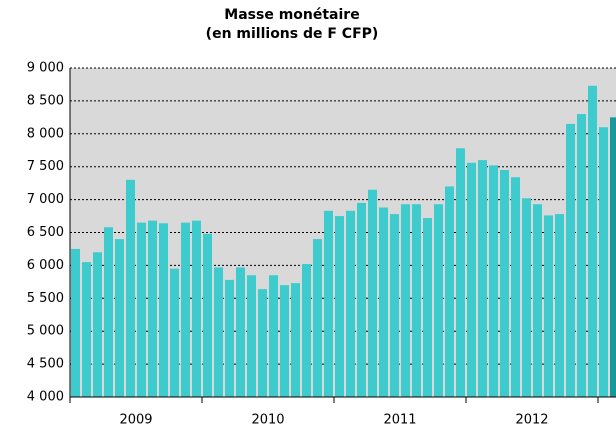  I want to click on y-tick-label: 8 500, so click(45, 100).